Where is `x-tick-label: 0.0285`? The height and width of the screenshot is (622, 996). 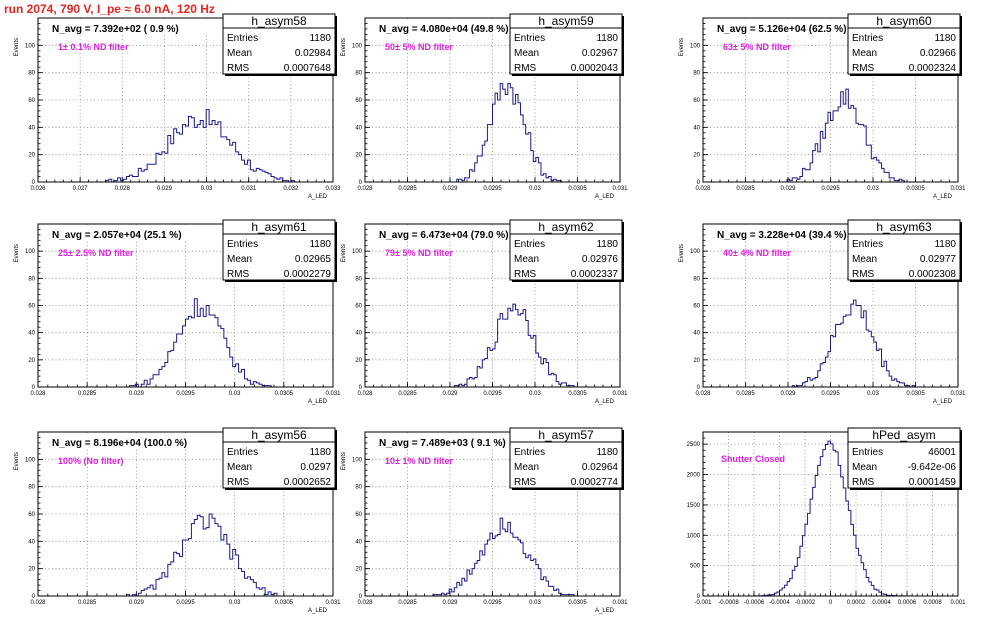 x-tick-label: 0.0285 is located at coordinates (87, 394).